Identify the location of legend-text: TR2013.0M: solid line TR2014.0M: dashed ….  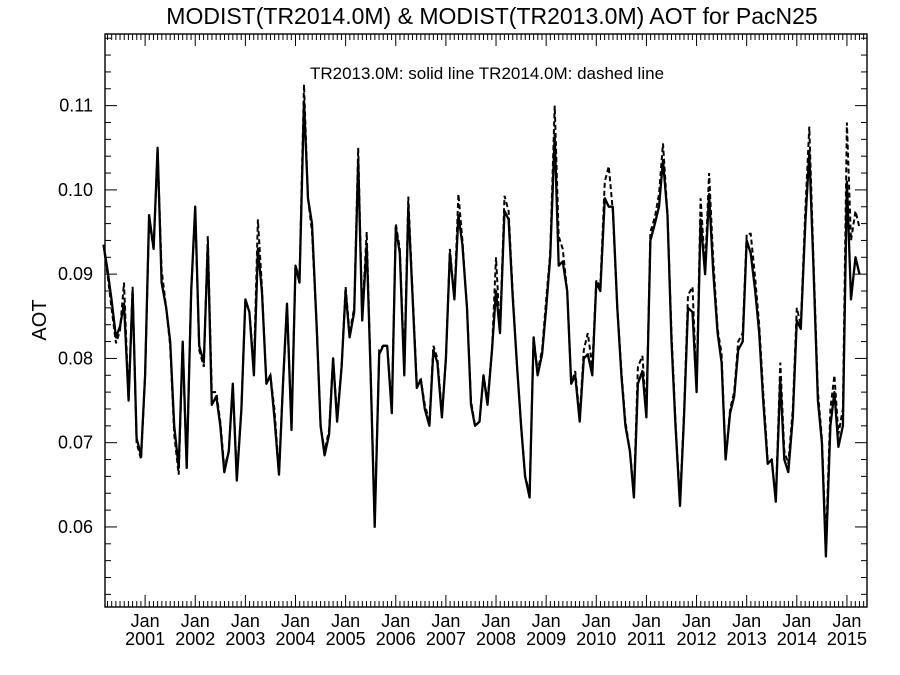
(487, 73).